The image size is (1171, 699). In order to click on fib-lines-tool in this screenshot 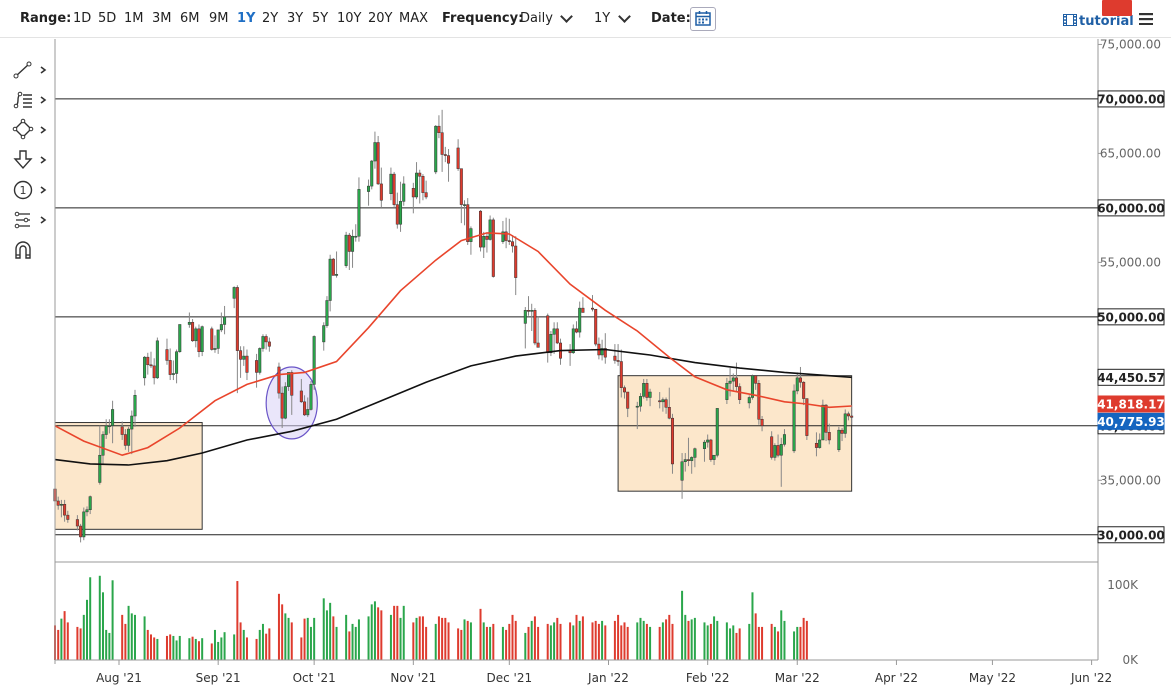, I will do `click(32, 100)`.